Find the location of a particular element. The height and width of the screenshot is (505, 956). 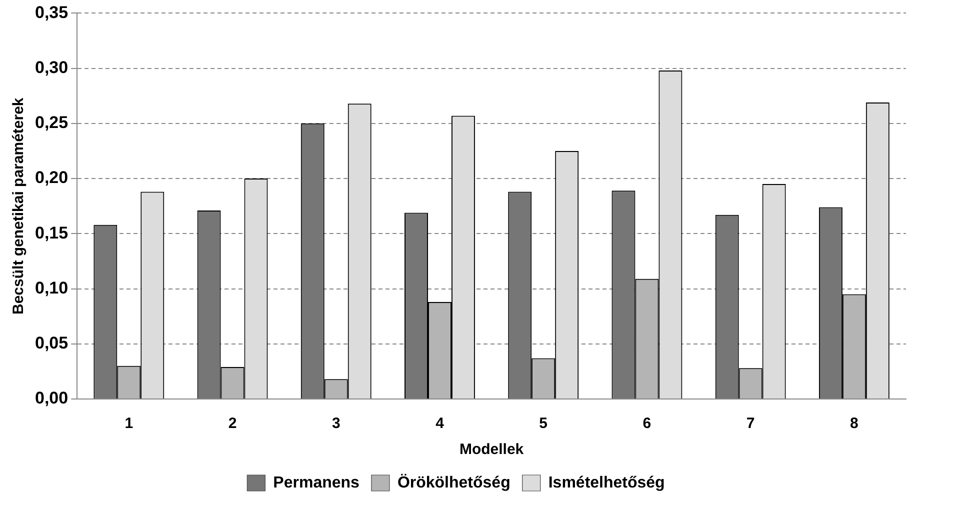

legend-label: Örökölhetőség is located at coordinates (453, 482).